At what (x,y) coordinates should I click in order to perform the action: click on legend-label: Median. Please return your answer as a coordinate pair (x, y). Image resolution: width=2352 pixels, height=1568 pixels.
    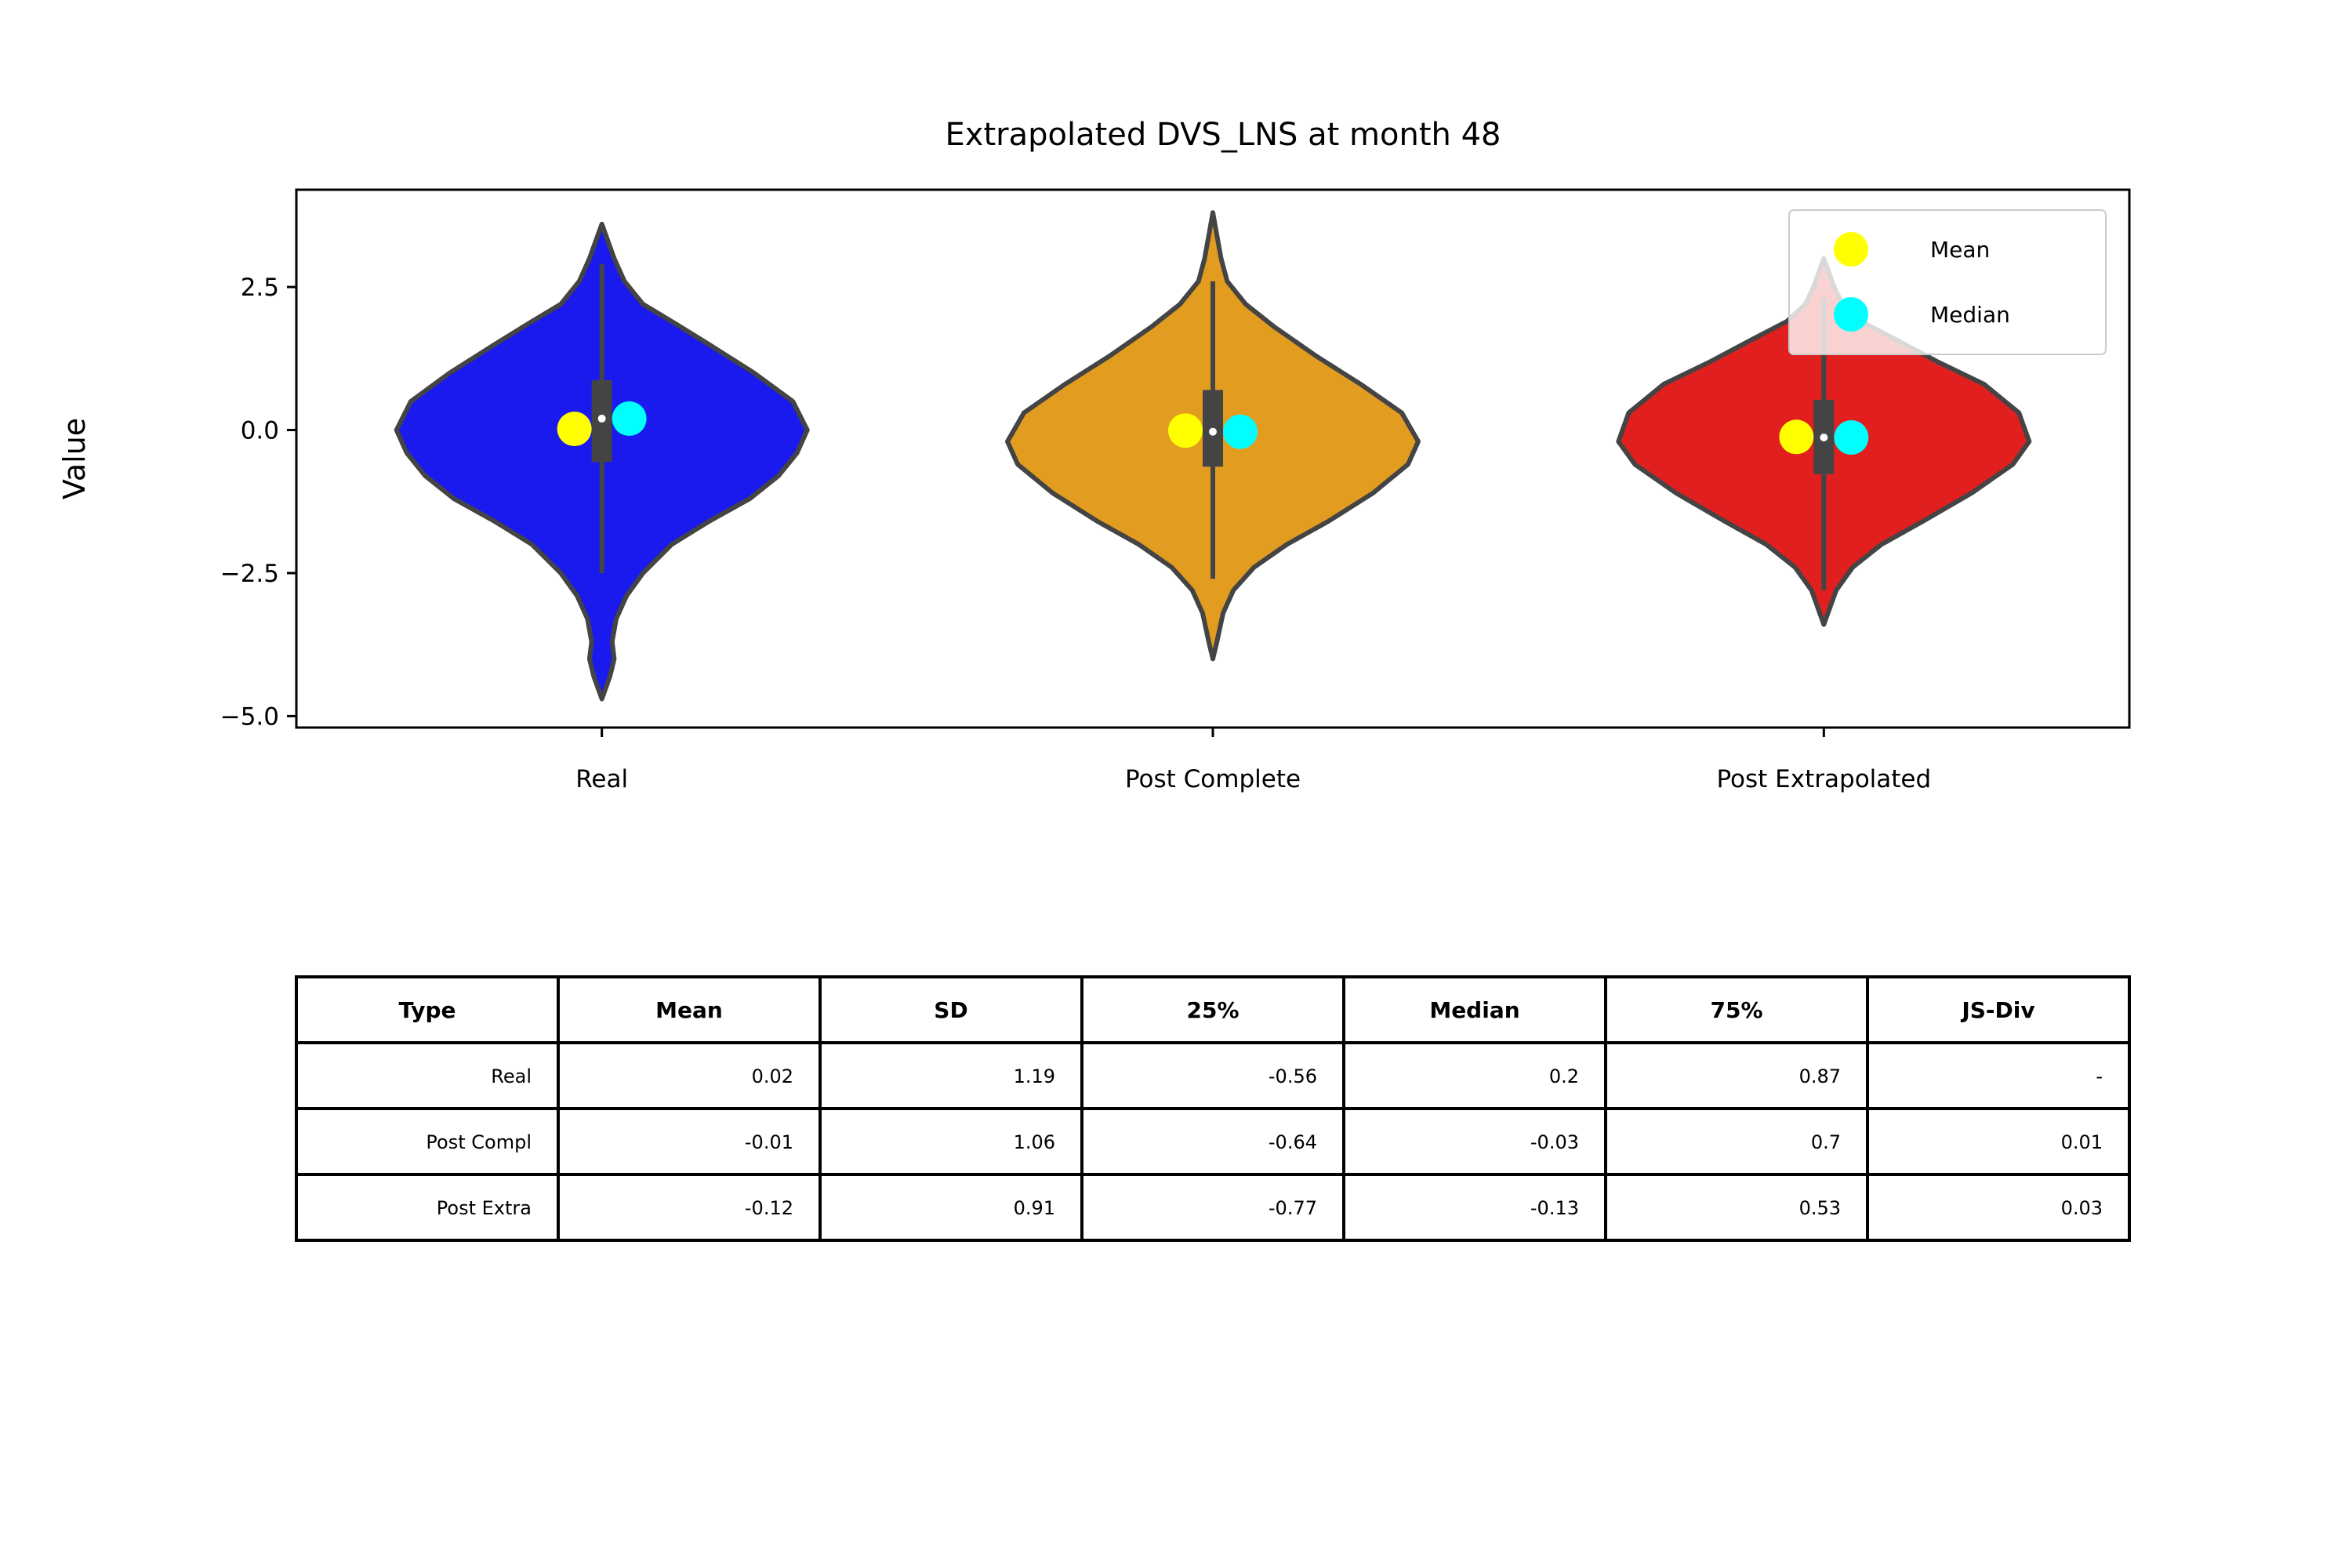
    Looking at the image, I should click on (1970, 315).